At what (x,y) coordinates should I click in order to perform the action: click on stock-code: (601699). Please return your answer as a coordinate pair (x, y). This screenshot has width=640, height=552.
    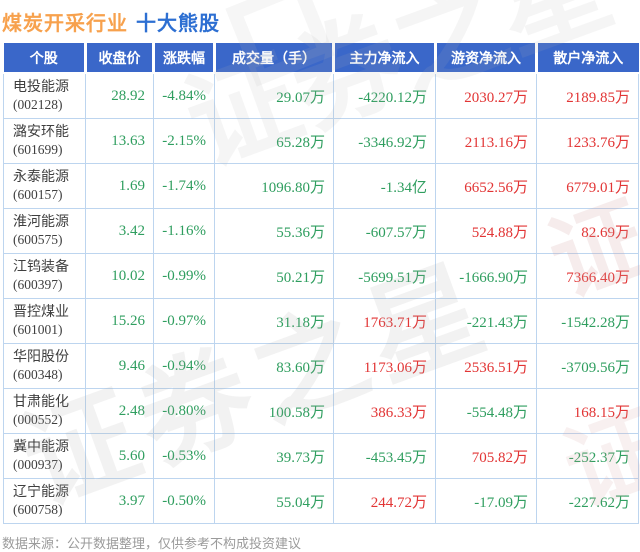
    Looking at the image, I should click on (38, 150).